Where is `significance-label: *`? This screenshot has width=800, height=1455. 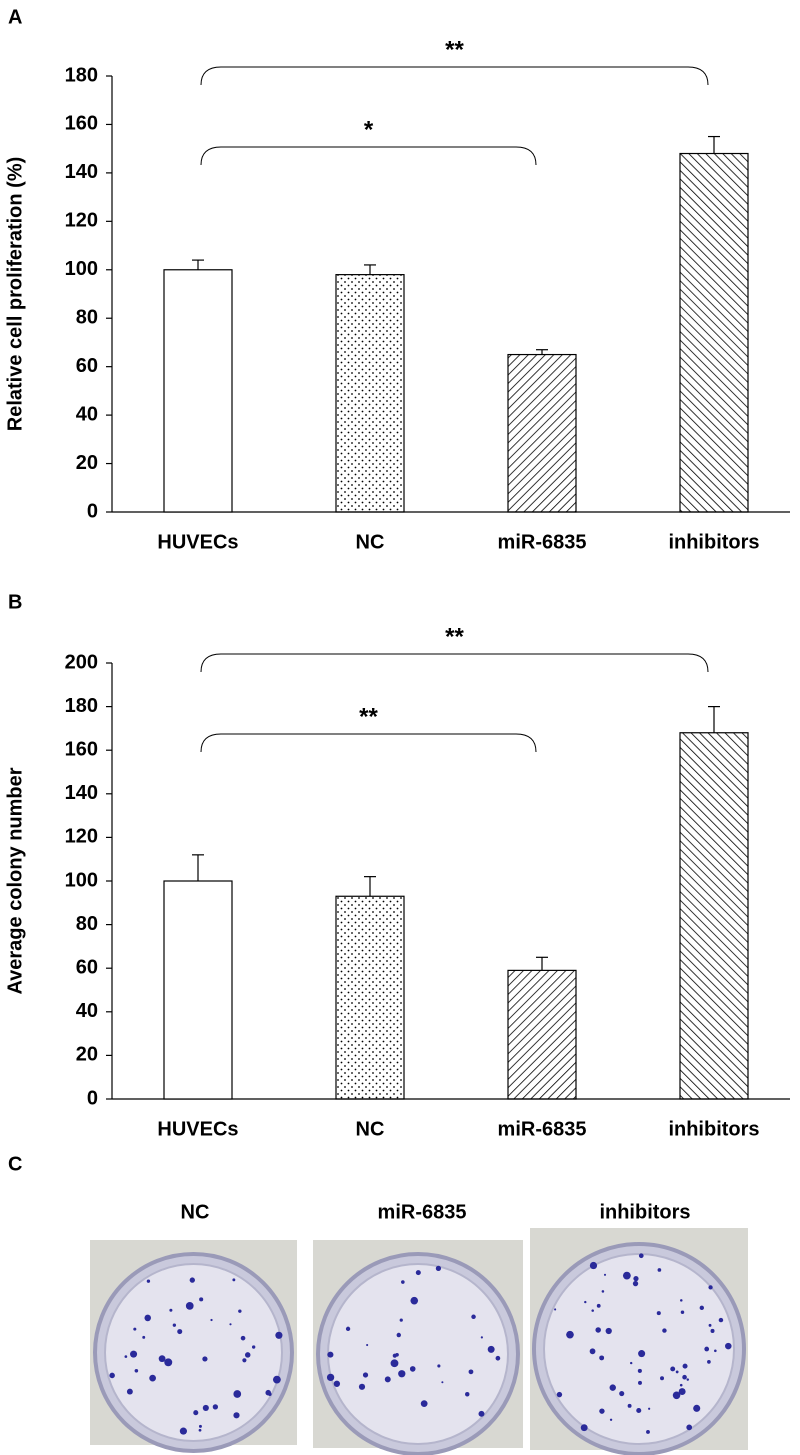
significance-label: * is located at coordinates (369, 129).